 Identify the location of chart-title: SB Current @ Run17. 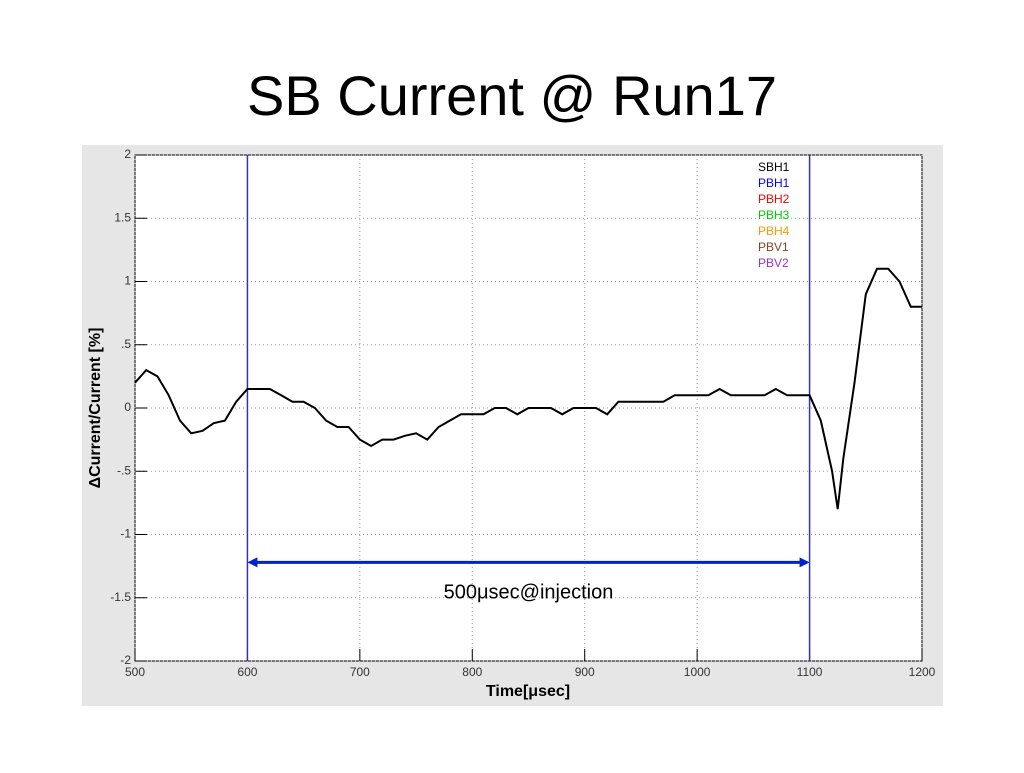
(512, 95).